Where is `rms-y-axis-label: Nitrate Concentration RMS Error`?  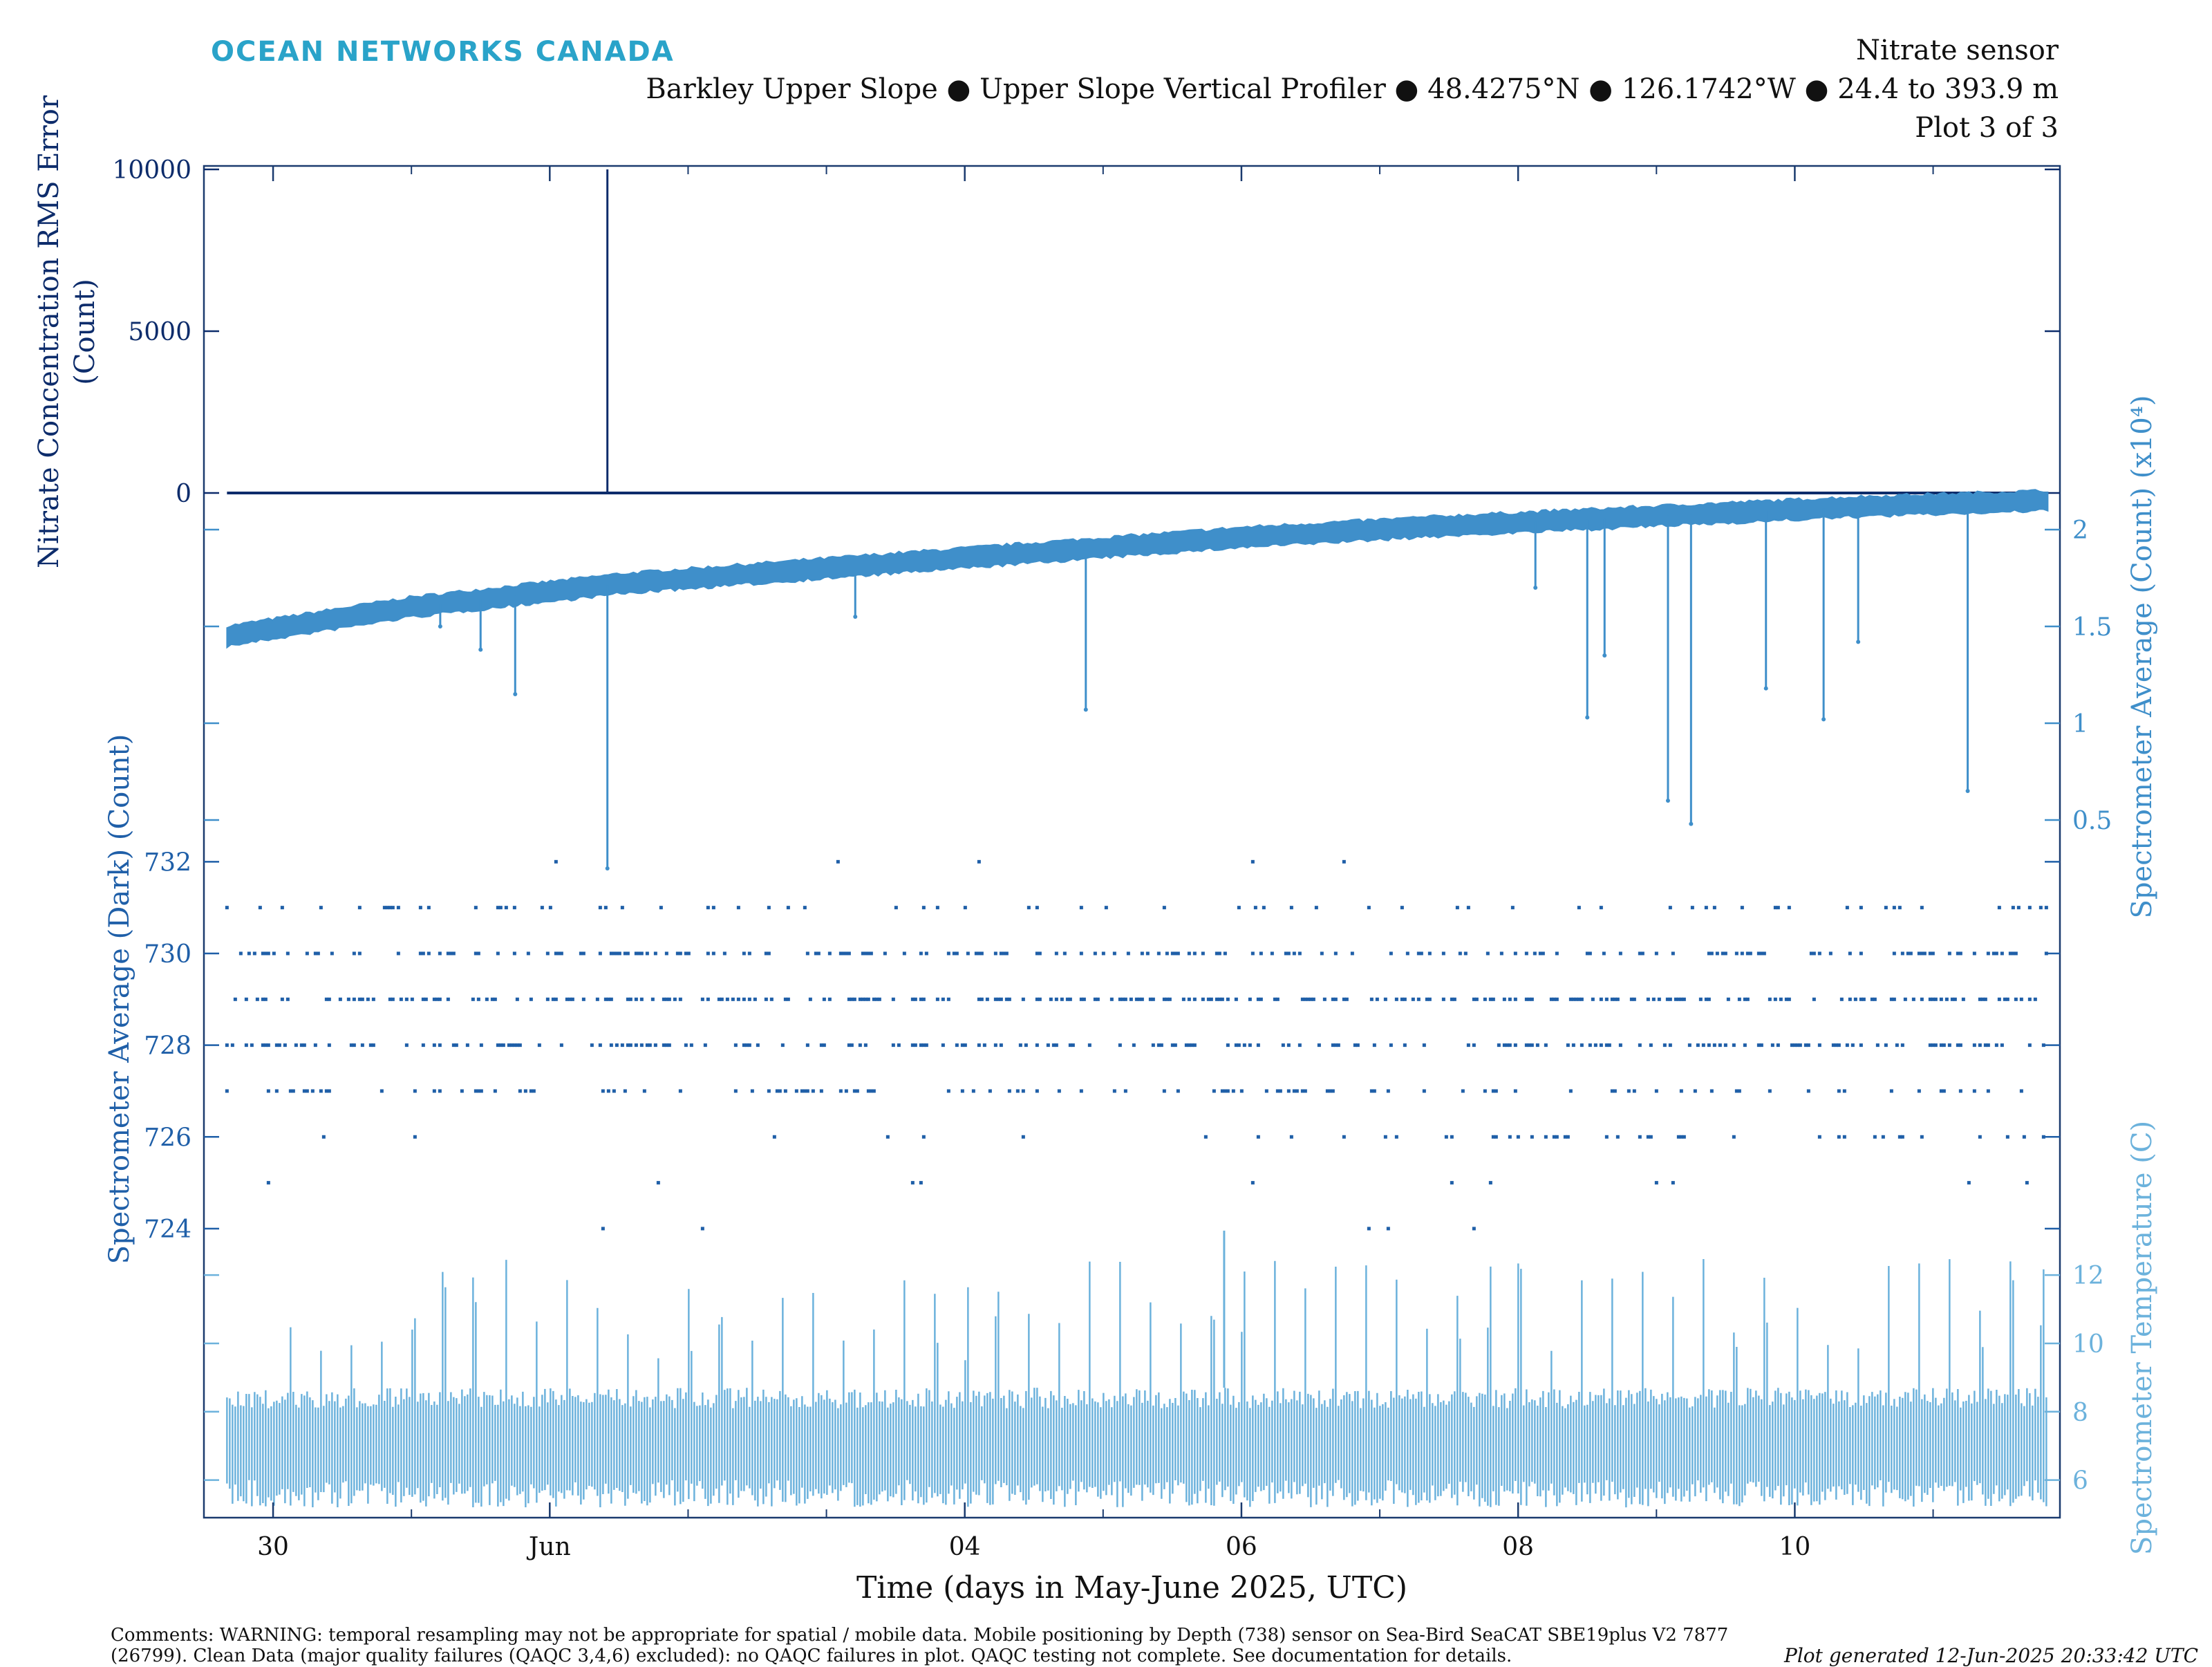
rms-y-axis-label: Nitrate Concentration RMS Error is located at coordinates (49, 331).